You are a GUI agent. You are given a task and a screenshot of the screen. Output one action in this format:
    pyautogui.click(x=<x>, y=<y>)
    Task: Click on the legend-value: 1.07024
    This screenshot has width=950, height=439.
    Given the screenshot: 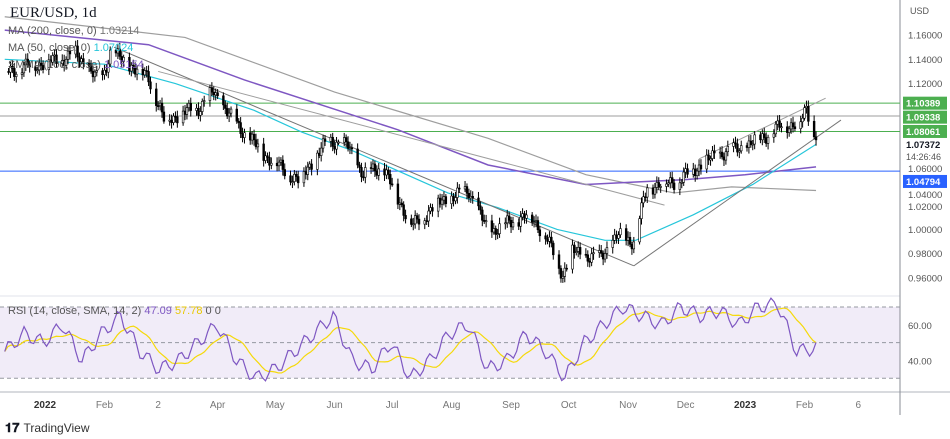 What is the action you would take?
    pyautogui.click(x=113, y=48)
    